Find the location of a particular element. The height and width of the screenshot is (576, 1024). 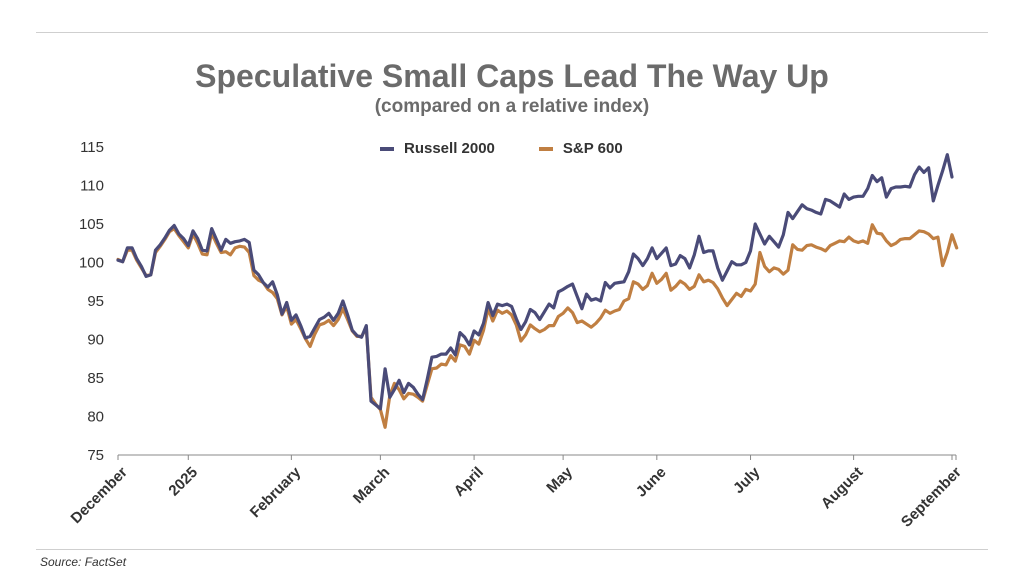

legend-item-russell-2000: Russell 2000 is located at coordinates (437, 148).